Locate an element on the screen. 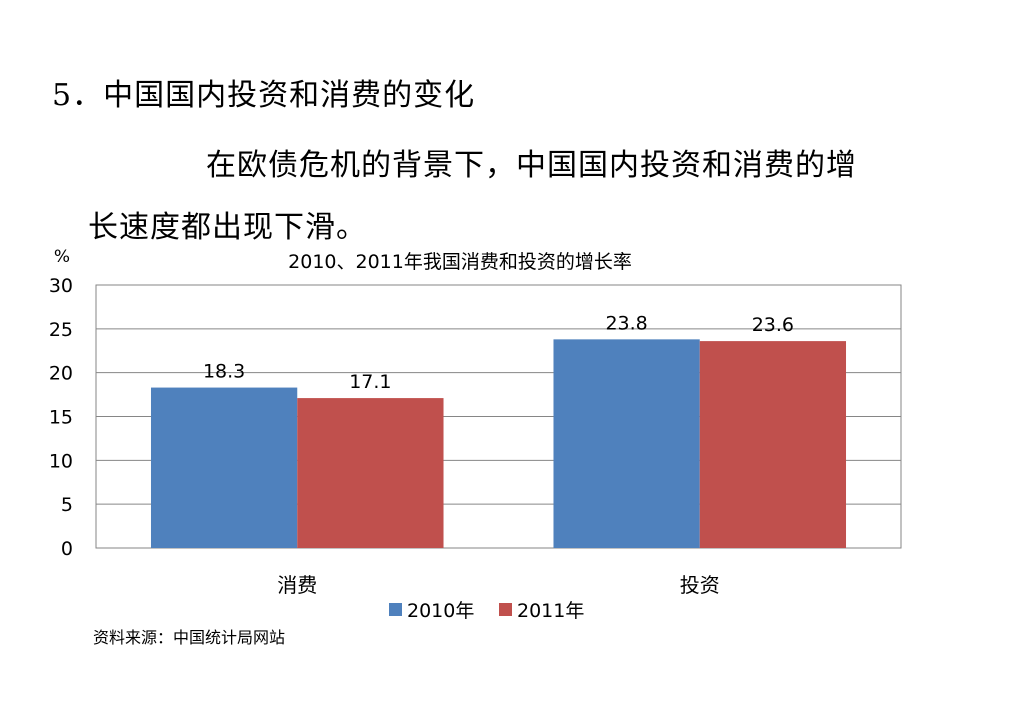 The height and width of the screenshot is (723, 1024). legend: 2010年 2011年 is located at coordinates (486, 611).